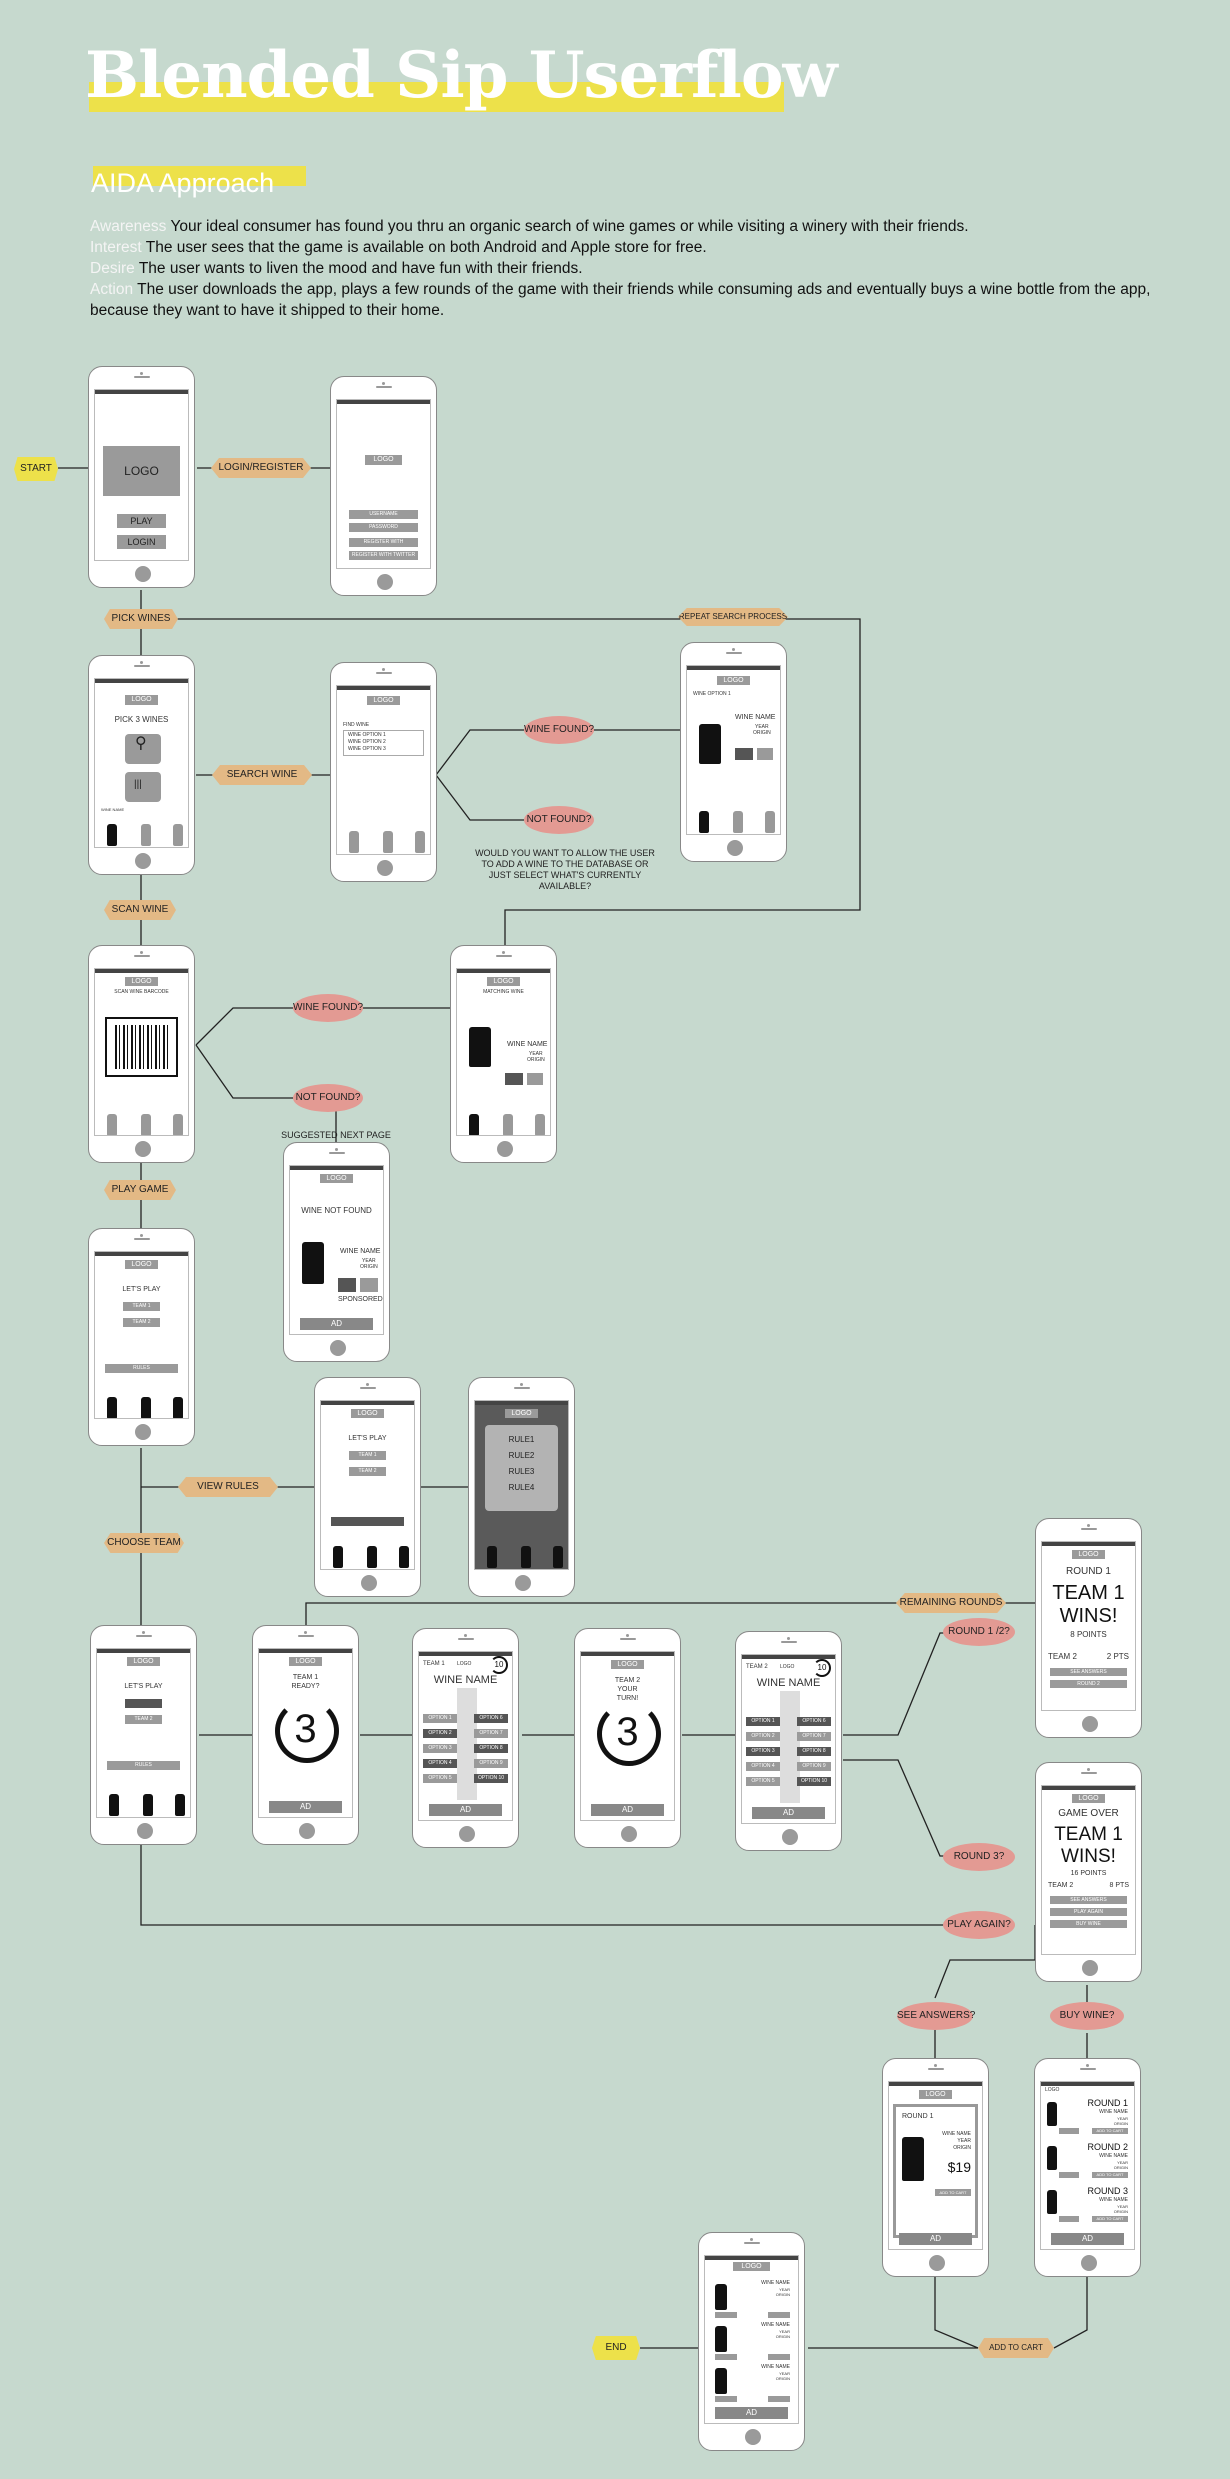 Image resolution: width=1230 pixels, height=2479 pixels. Describe the element at coordinates (383, 546) in the screenshot. I see `register-instagram-button: REGISTER WITH INSTAGRAM` at that location.